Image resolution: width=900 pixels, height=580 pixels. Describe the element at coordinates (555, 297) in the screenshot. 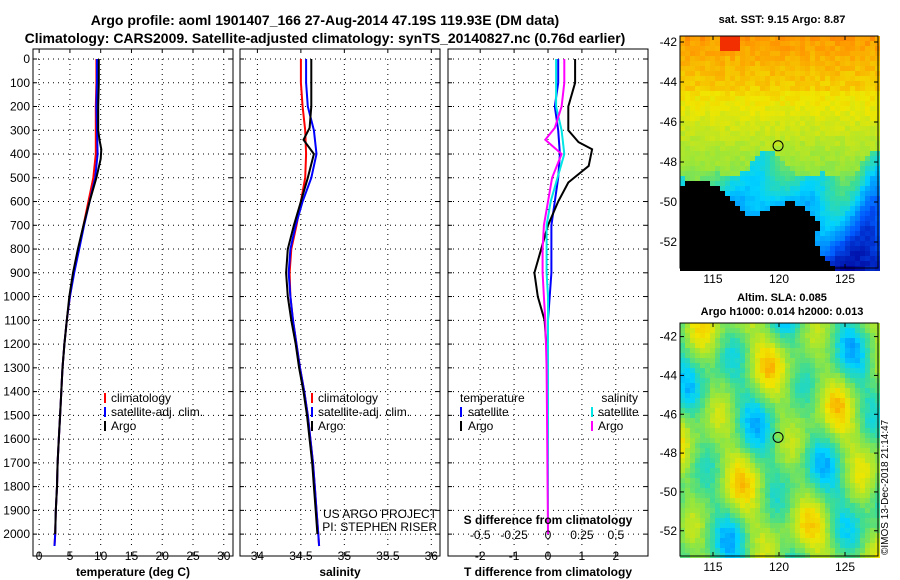

I see `difference-series-salinity-satellite` at that location.